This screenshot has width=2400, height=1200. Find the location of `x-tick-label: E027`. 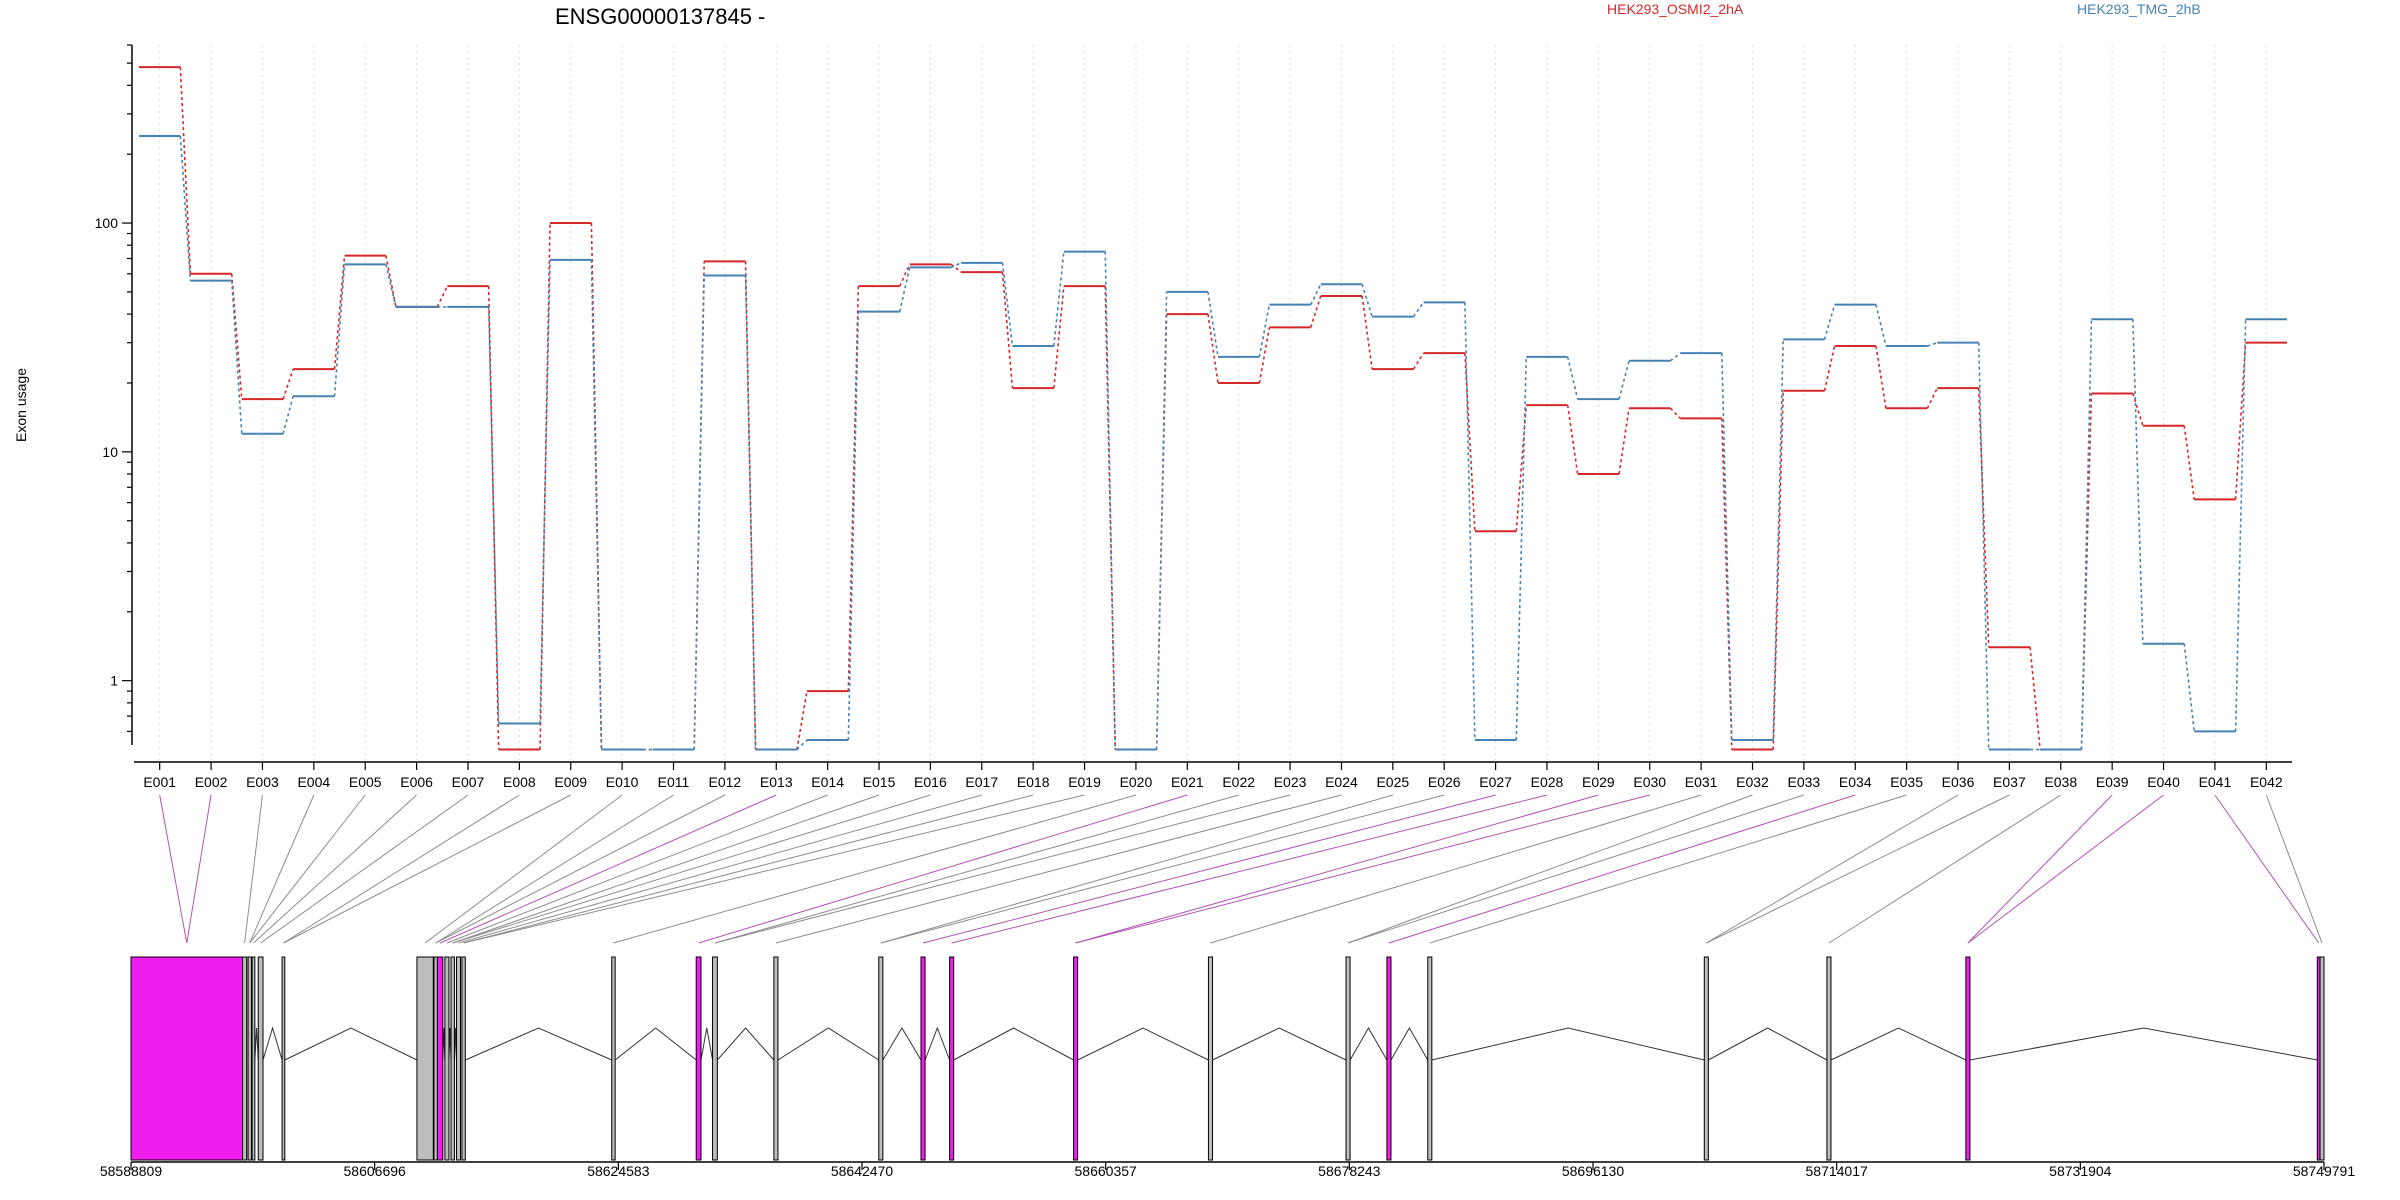

x-tick-label: E027 is located at coordinates (1495, 782).